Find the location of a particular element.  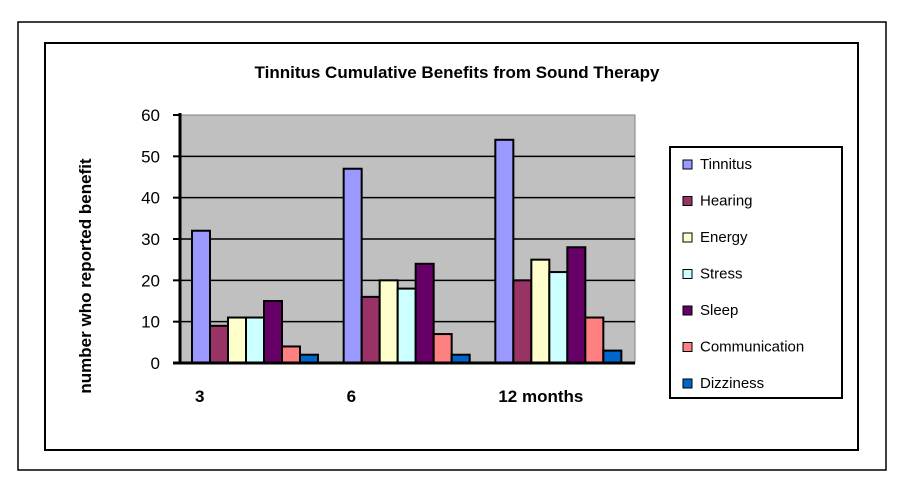

x-tick-label: 6 is located at coordinates (351, 396).